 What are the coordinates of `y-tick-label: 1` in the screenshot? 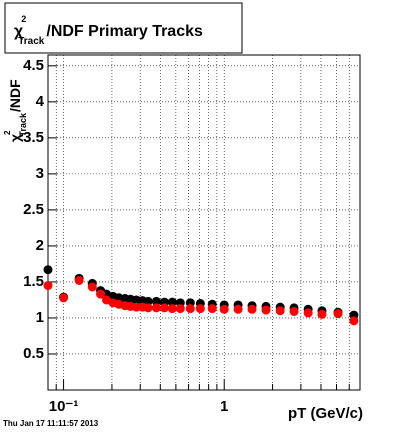 It's located at (40, 317).